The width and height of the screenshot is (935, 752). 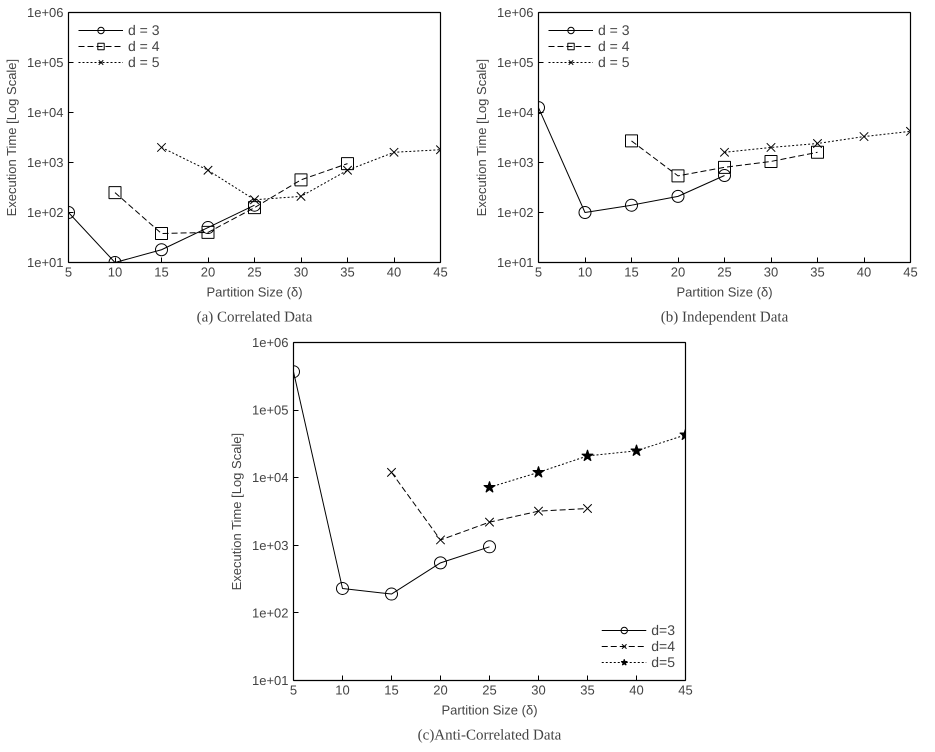 What do you see at coordinates (663, 646) in the screenshot?
I see `legend-label: d=4` at bounding box center [663, 646].